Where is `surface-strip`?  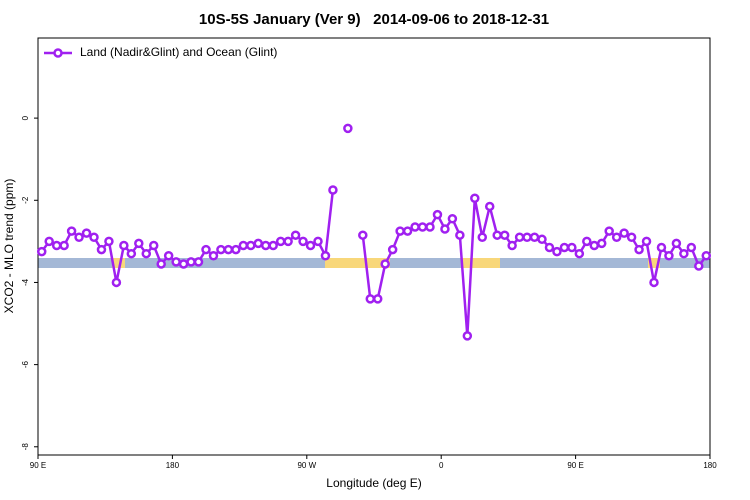 surface-strip is located at coordinates (374, 263).